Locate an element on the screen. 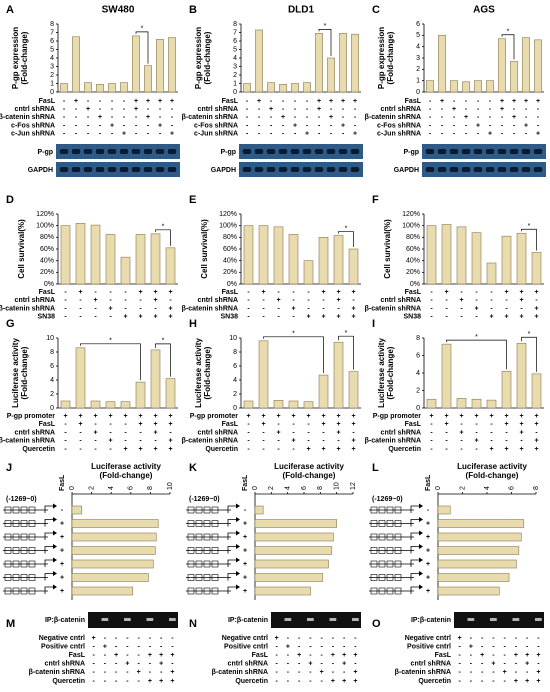 This screenshot has height=692, width=550. condition-label: cntrl shRNA is located at coordinates (248, 664).